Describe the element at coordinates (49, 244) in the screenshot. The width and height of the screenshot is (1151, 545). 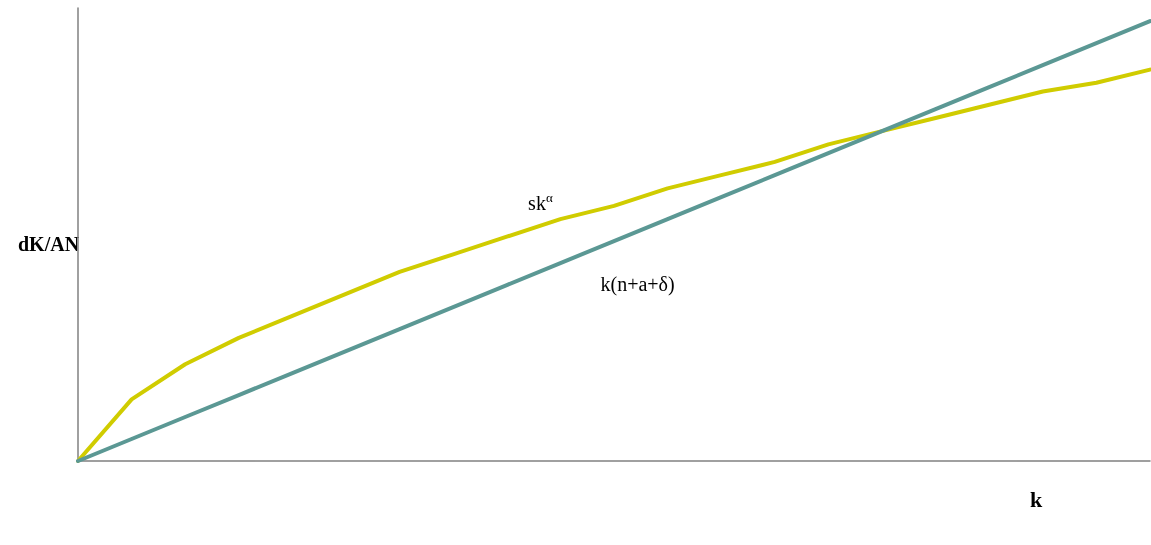
I see `y-axis-title: dK/AN` at that location.